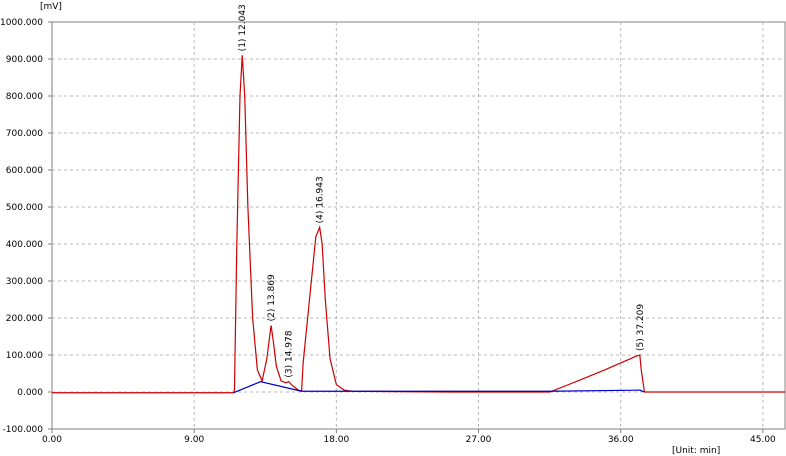 The image size is (786, 456). What do you see at coordinates (24, 282) in the screenshot?
I see `y-tick-label: 300.000` at bounding box center [24, 282].